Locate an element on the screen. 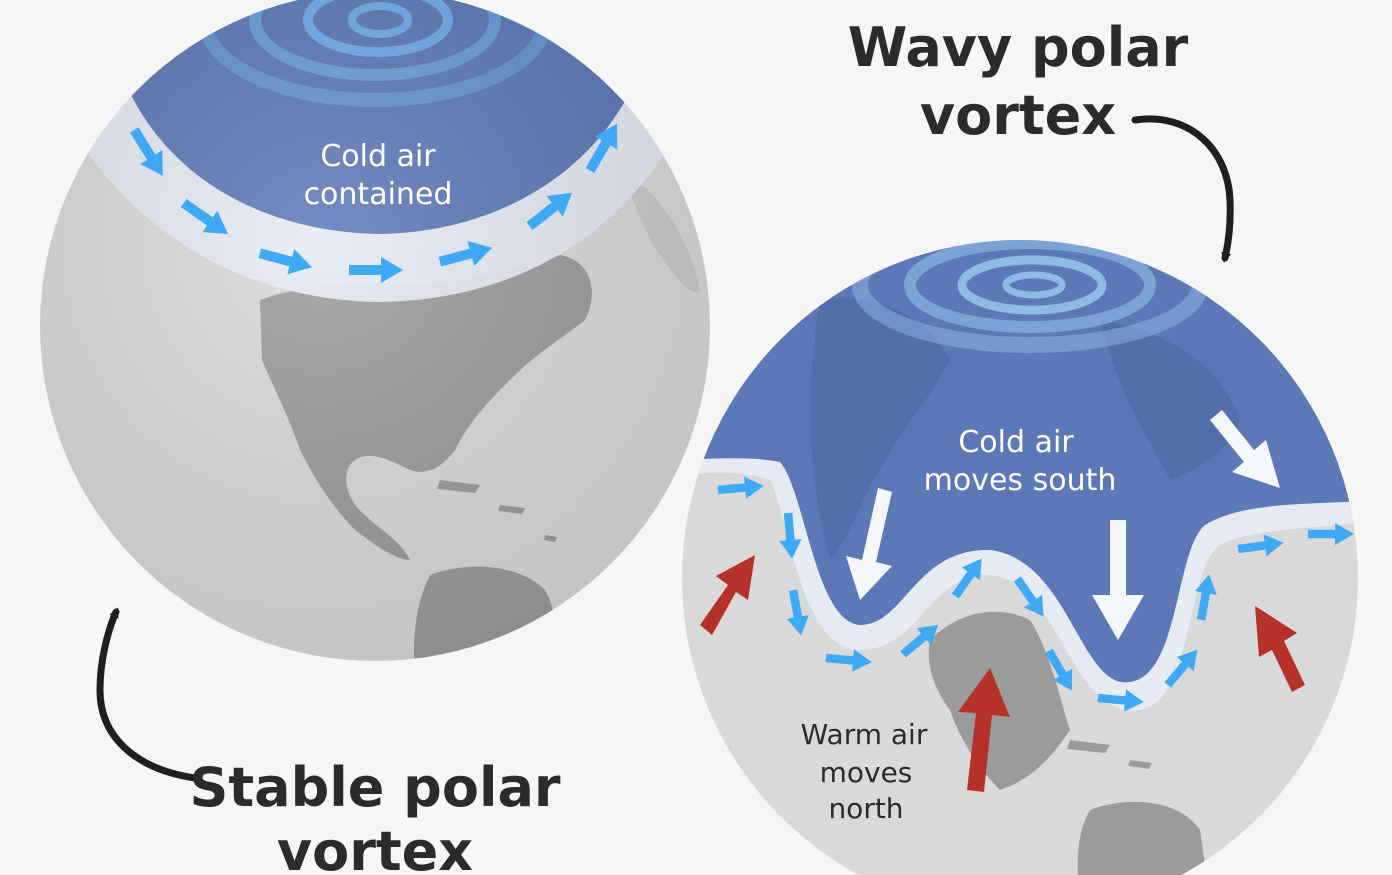  wavy-cold-air-label-1: Cold air is located at coordinates (1016, 442).